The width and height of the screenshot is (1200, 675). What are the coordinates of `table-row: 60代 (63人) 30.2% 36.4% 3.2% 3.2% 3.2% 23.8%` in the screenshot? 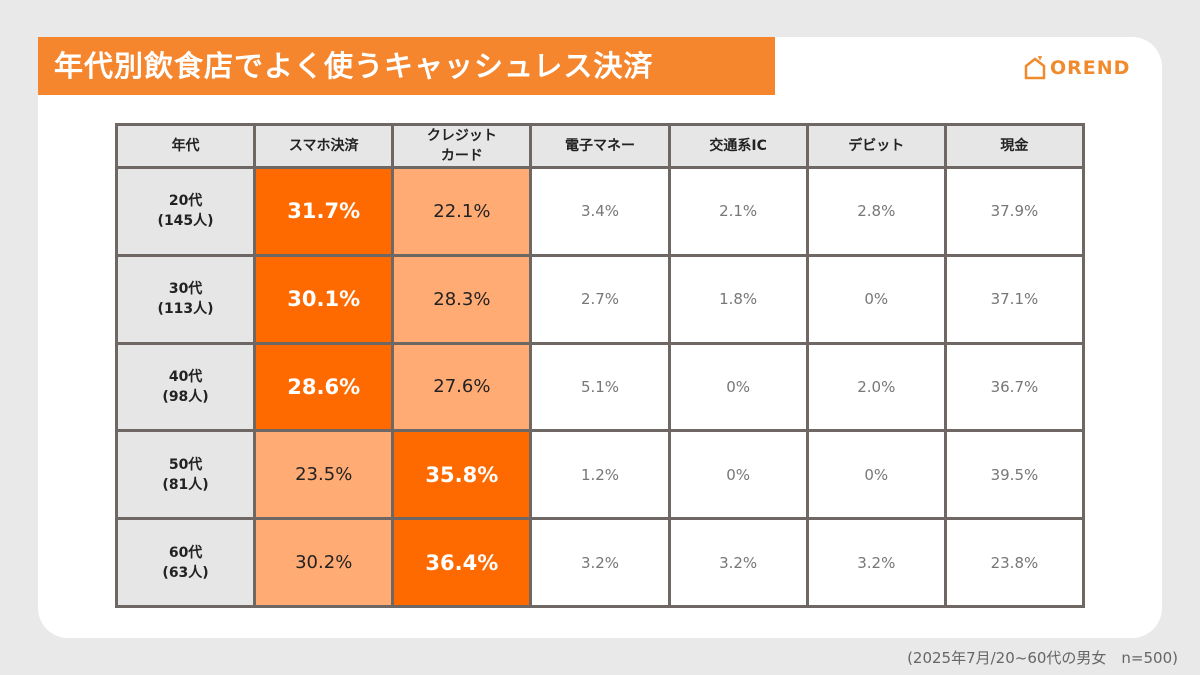 It's located at (600, 562).